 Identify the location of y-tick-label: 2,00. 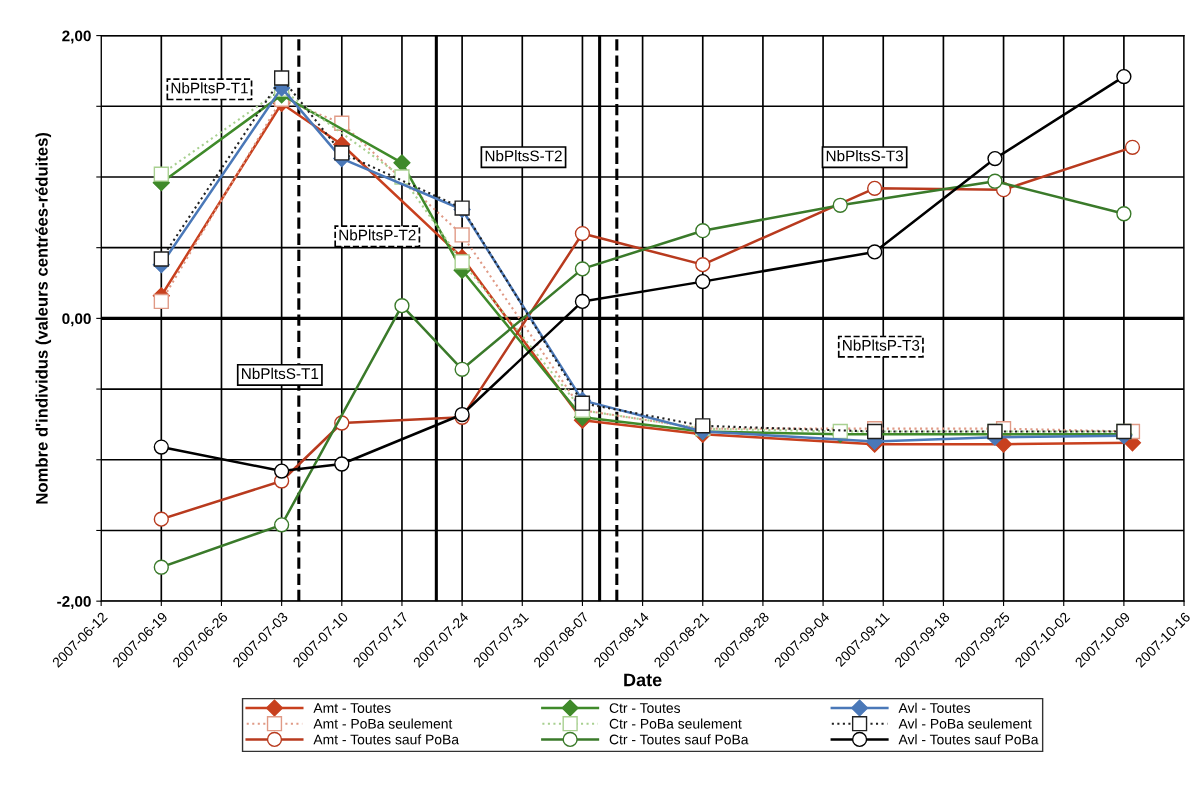
(76, 37).